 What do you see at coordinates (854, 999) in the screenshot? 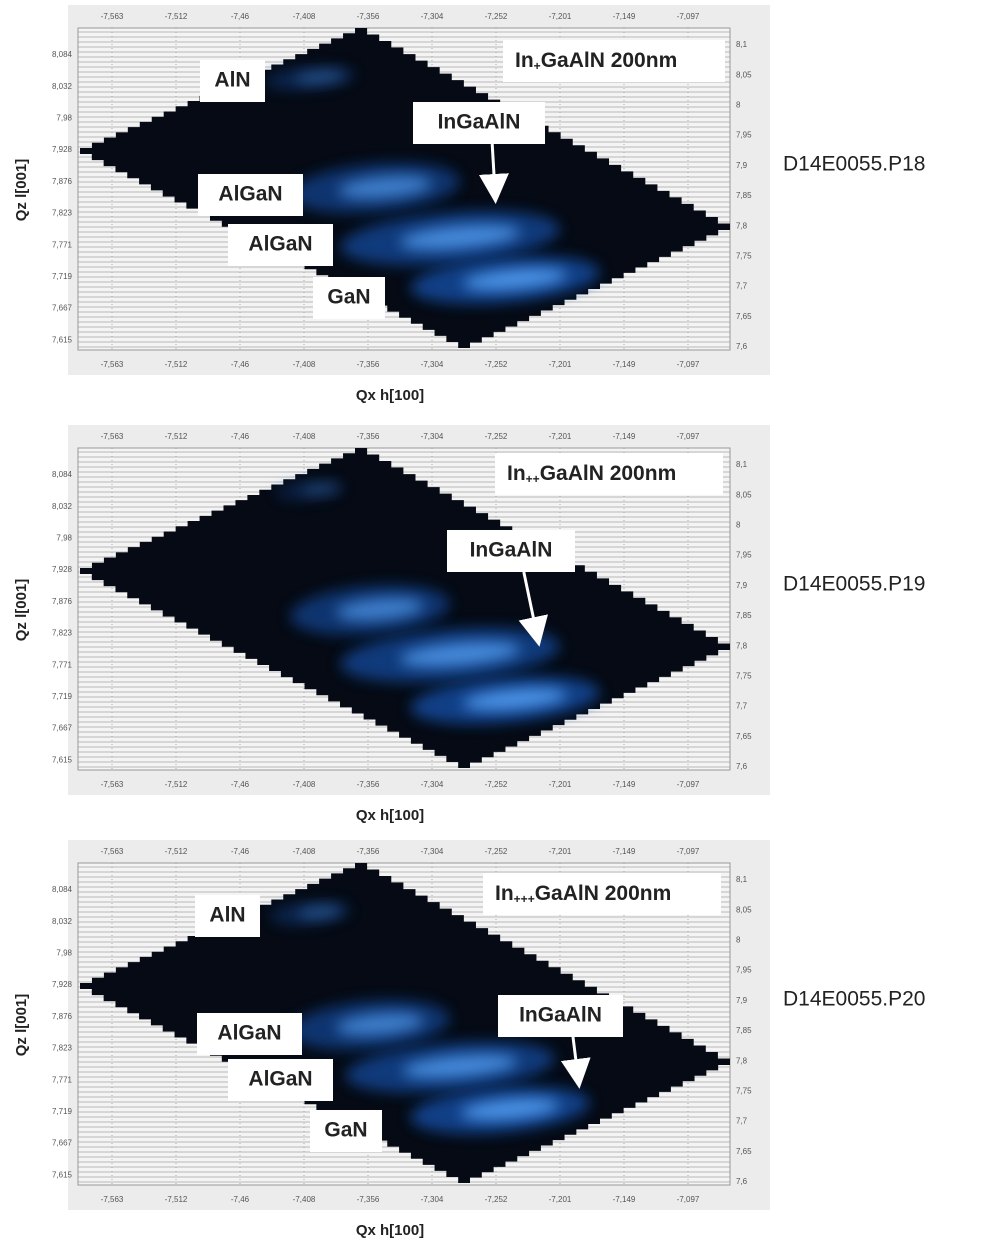
I see `sample-id: D14E0055.P20` at bounding box center [854, 999].